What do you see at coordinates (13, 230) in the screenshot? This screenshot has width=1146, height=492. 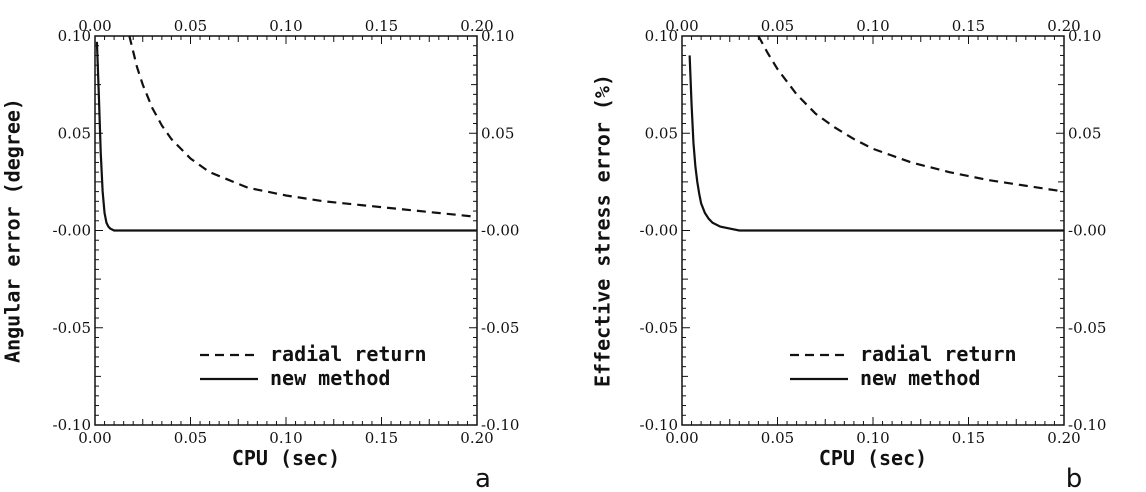 I see `y-axis-title: Angular error (degree)` at bounding box center [13, 230].